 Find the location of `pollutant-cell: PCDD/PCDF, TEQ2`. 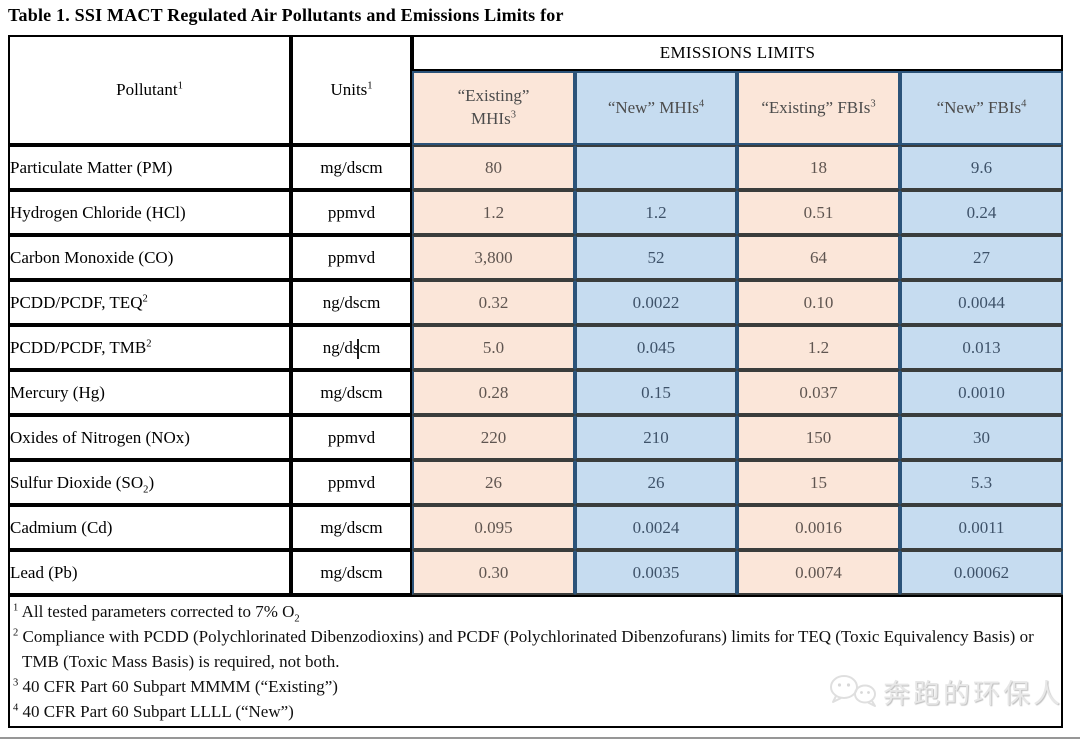

pollutant-cell: PCDD/PCDF, TEQ2 is located at coordinates (149, 302).